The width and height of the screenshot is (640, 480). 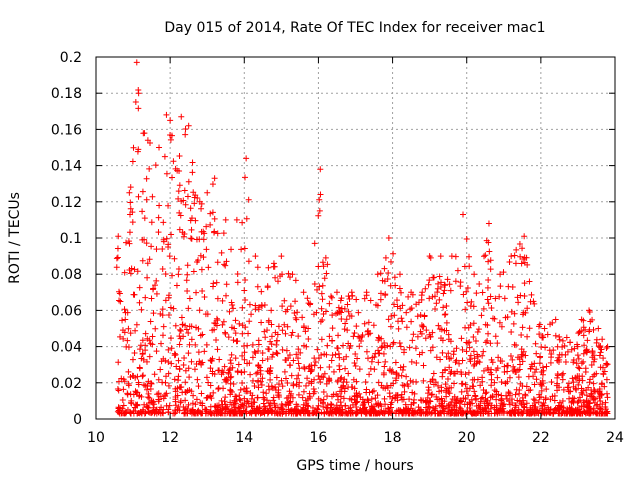 I want to click on x-tick-label: 14, so click(x=244, y=438).